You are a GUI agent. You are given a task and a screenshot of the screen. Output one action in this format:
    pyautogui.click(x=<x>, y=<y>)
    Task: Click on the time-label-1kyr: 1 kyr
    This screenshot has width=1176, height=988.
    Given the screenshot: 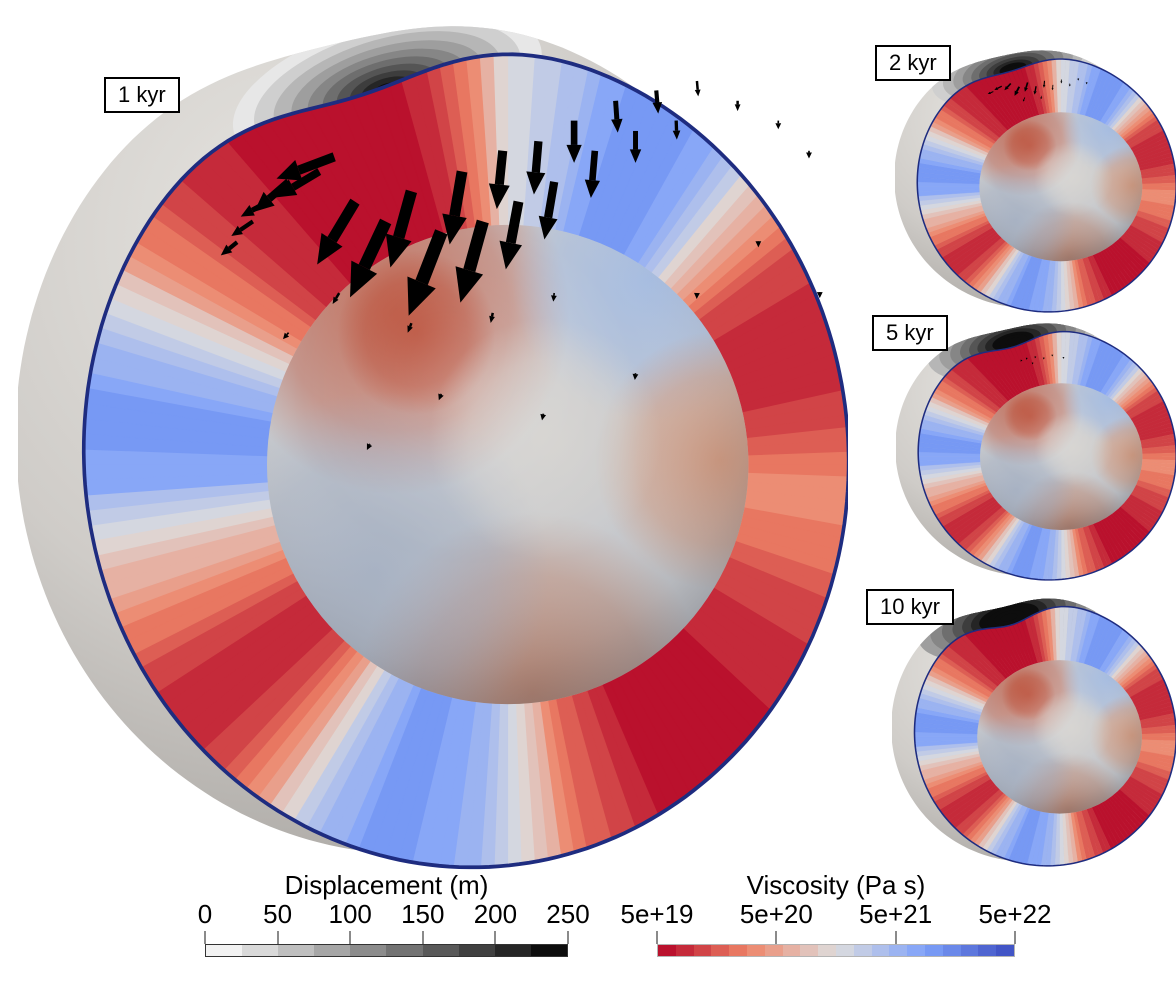 What is the action you would take?
    pyautogui.click(x=142, y=95)
    